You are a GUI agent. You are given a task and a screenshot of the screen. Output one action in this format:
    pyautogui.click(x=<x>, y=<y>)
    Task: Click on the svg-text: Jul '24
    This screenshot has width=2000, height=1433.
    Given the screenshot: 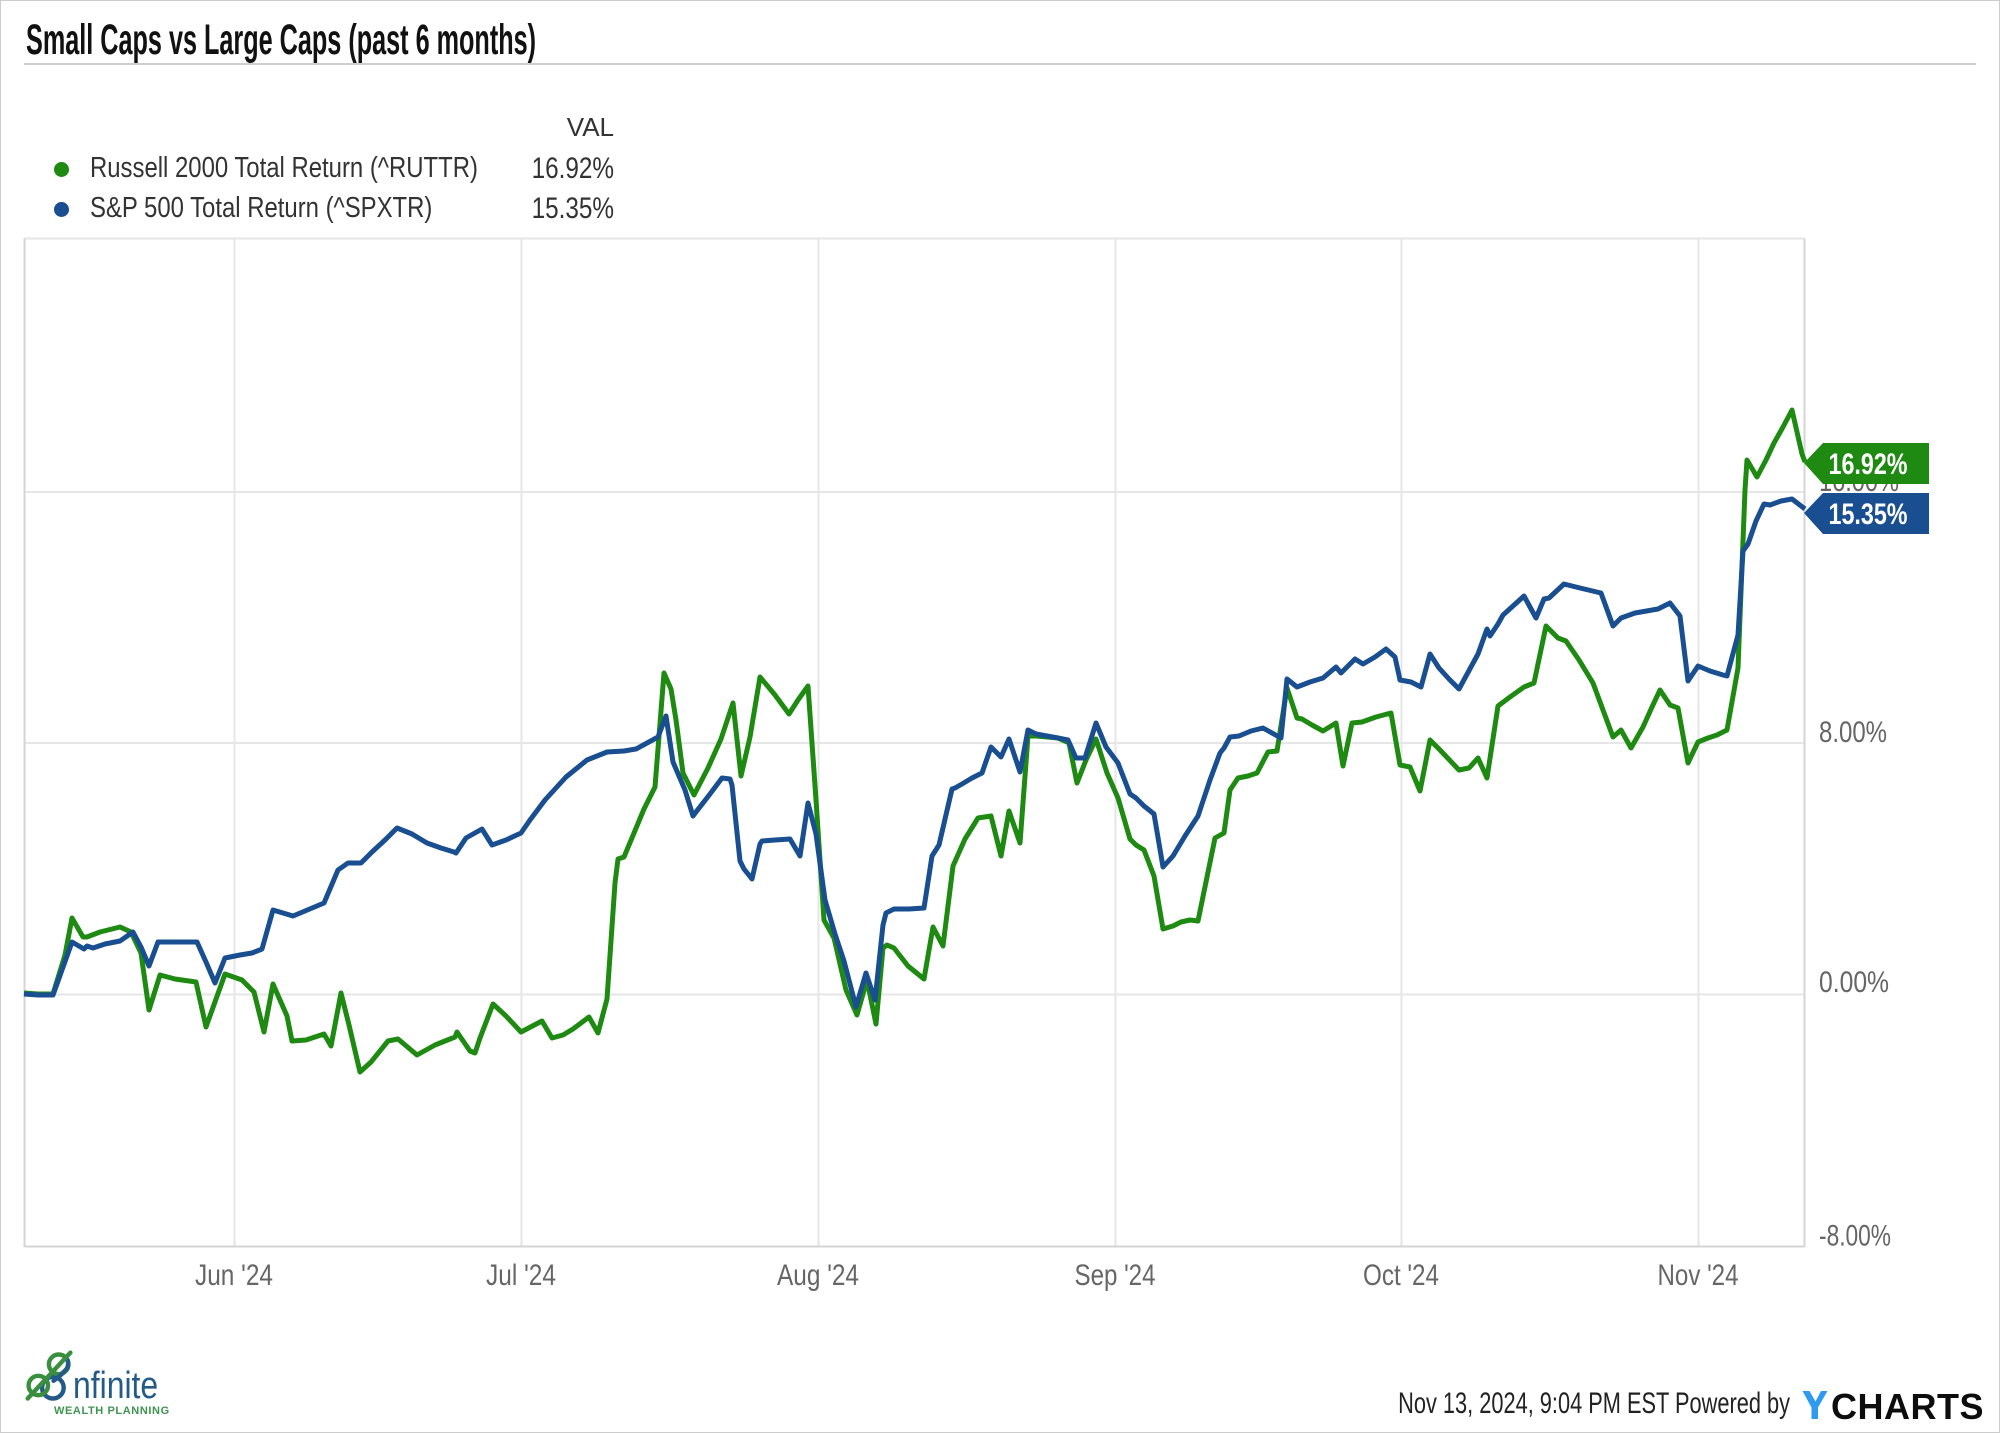 What is the action you would take?
    pyautogui.click(x=521, y=1275)
    